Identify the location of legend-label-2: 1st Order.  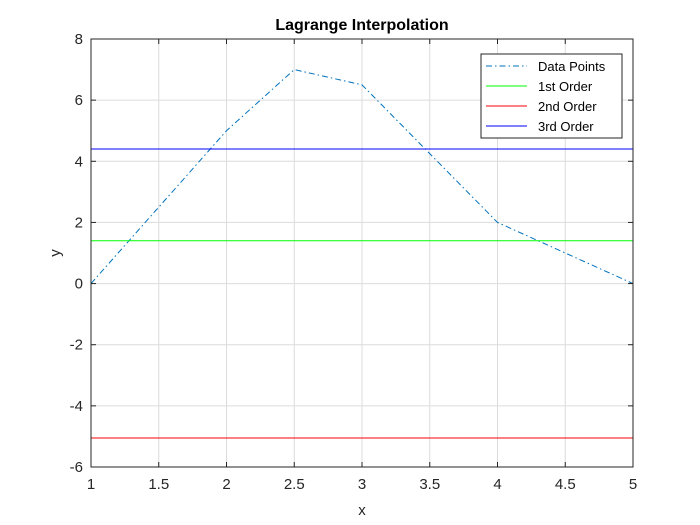
(565, 86).